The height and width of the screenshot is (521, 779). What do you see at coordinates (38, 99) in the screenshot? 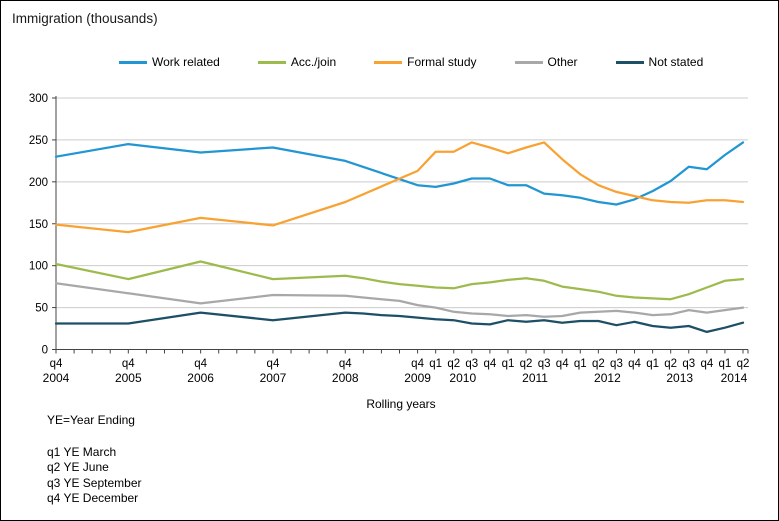
I see `y-tick-label: 300` at bounding box center [38, 99].